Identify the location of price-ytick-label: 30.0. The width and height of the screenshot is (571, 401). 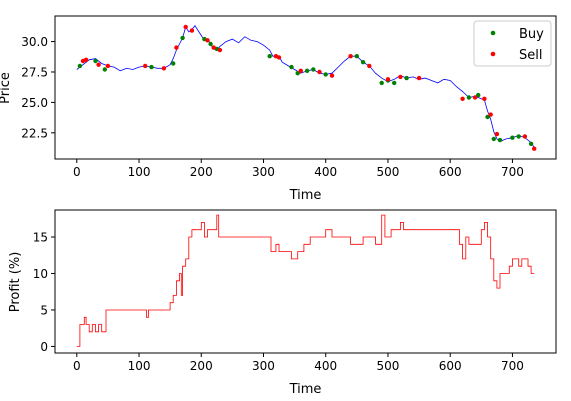
(34, 42).